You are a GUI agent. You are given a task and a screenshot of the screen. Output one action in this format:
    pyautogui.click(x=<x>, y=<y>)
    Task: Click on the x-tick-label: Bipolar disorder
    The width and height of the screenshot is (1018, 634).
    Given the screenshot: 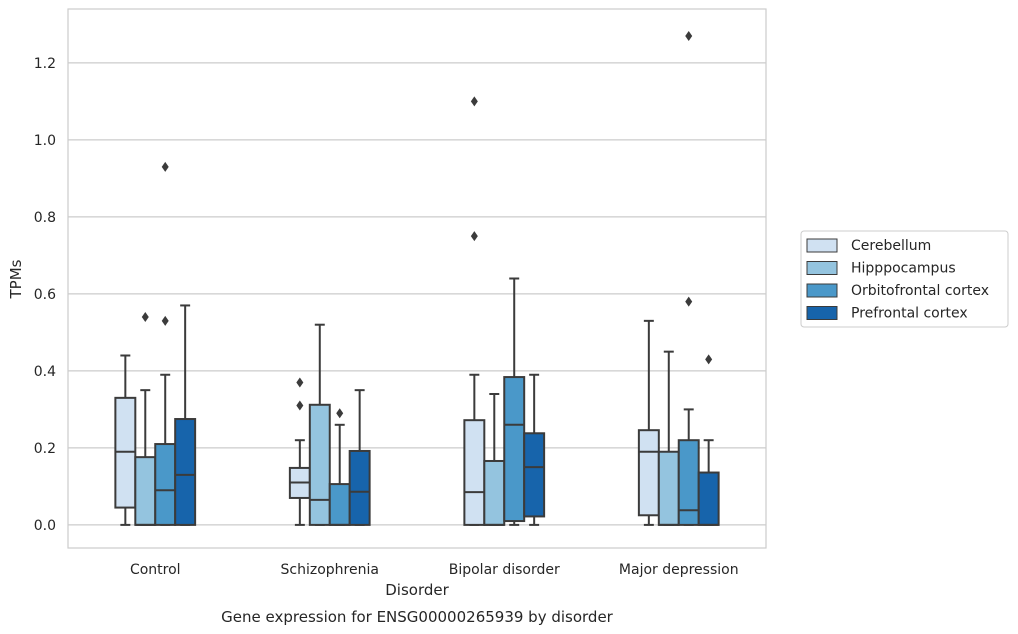 What is the action you would take?
    pyautogui.click(x=504, y=570)
    